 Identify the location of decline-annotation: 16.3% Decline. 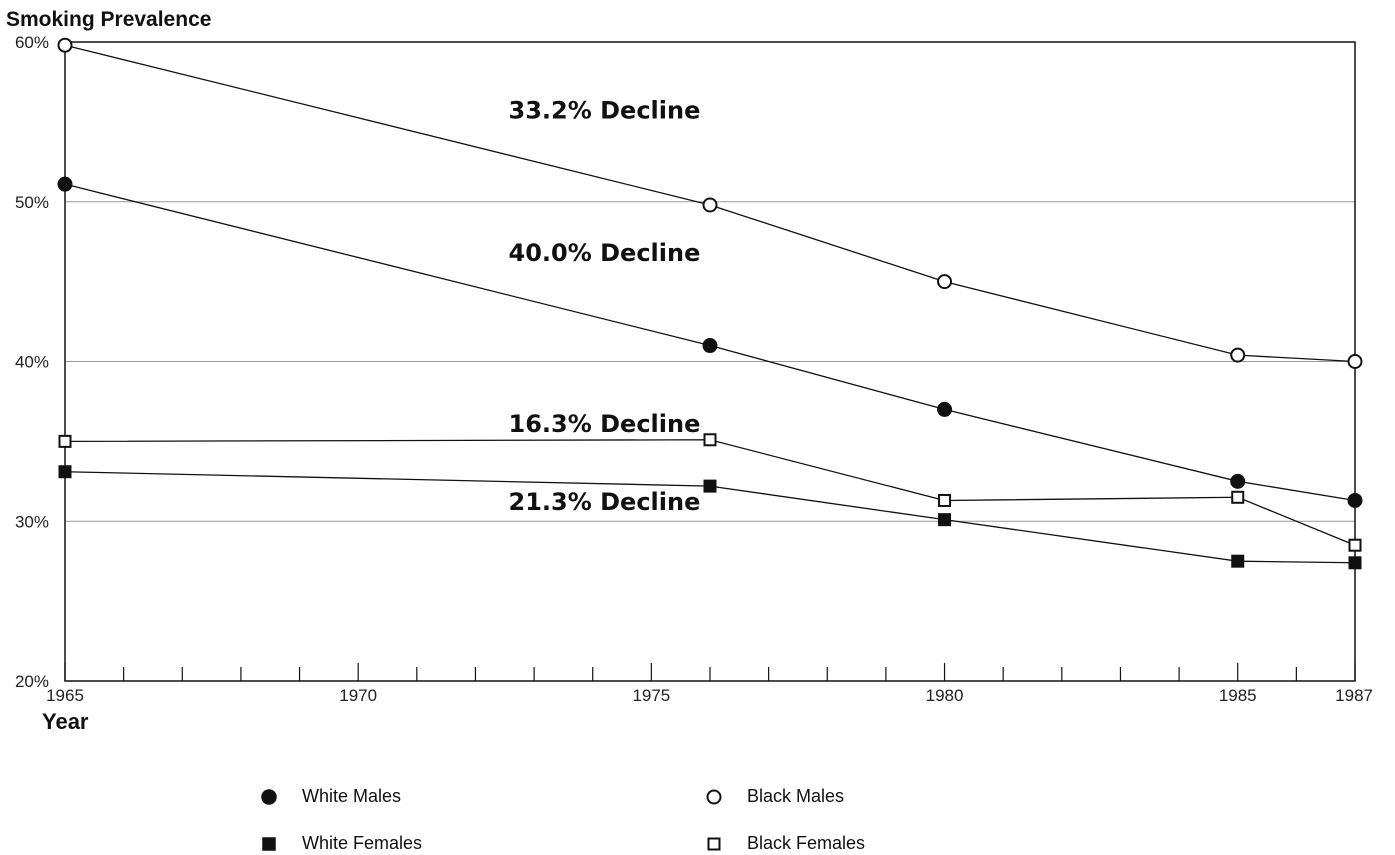
(605, 424).